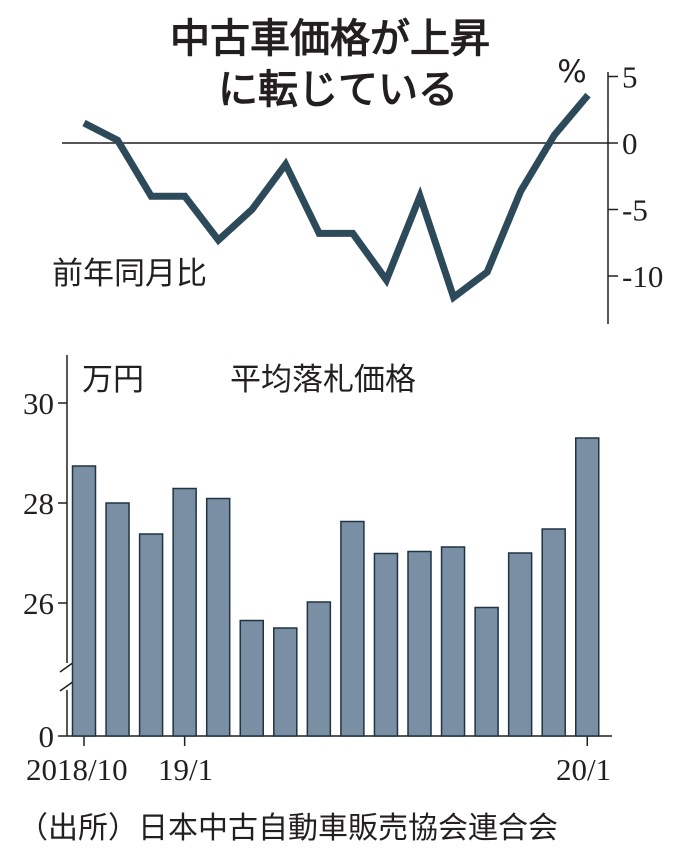 This screenshot has height=859, width=680. What do you see at coordinates (571, 72) in the screenshot?
I see `line-unit-label: %` at bounding box center [571, 72].